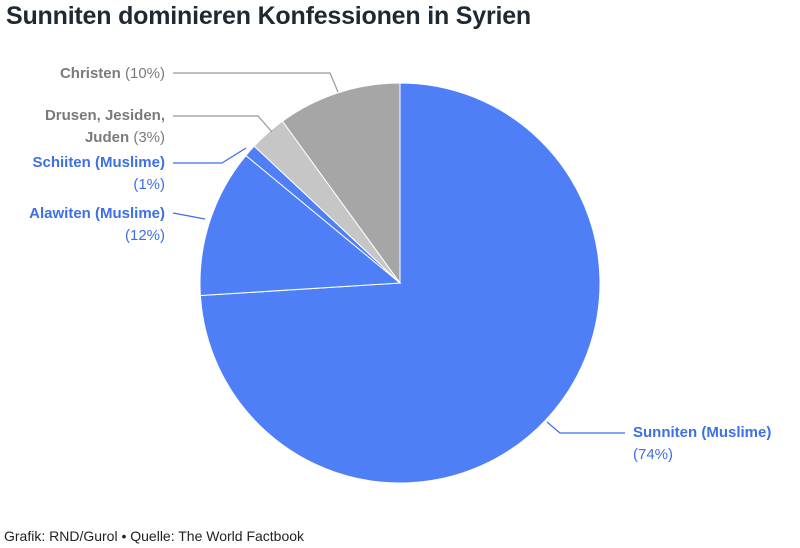  I want to click on label-christen-name: Christen, so click(90, 73).